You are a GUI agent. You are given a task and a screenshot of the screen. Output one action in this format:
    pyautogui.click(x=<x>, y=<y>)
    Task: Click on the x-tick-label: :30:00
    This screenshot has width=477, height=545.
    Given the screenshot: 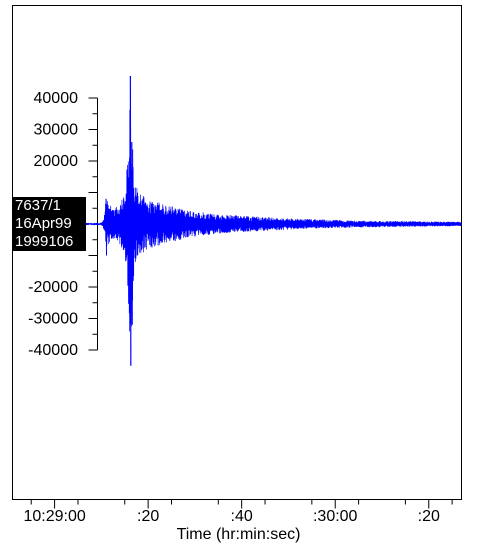 What is the action you would take?
    pyautogui.click(x=335, y=516)
    